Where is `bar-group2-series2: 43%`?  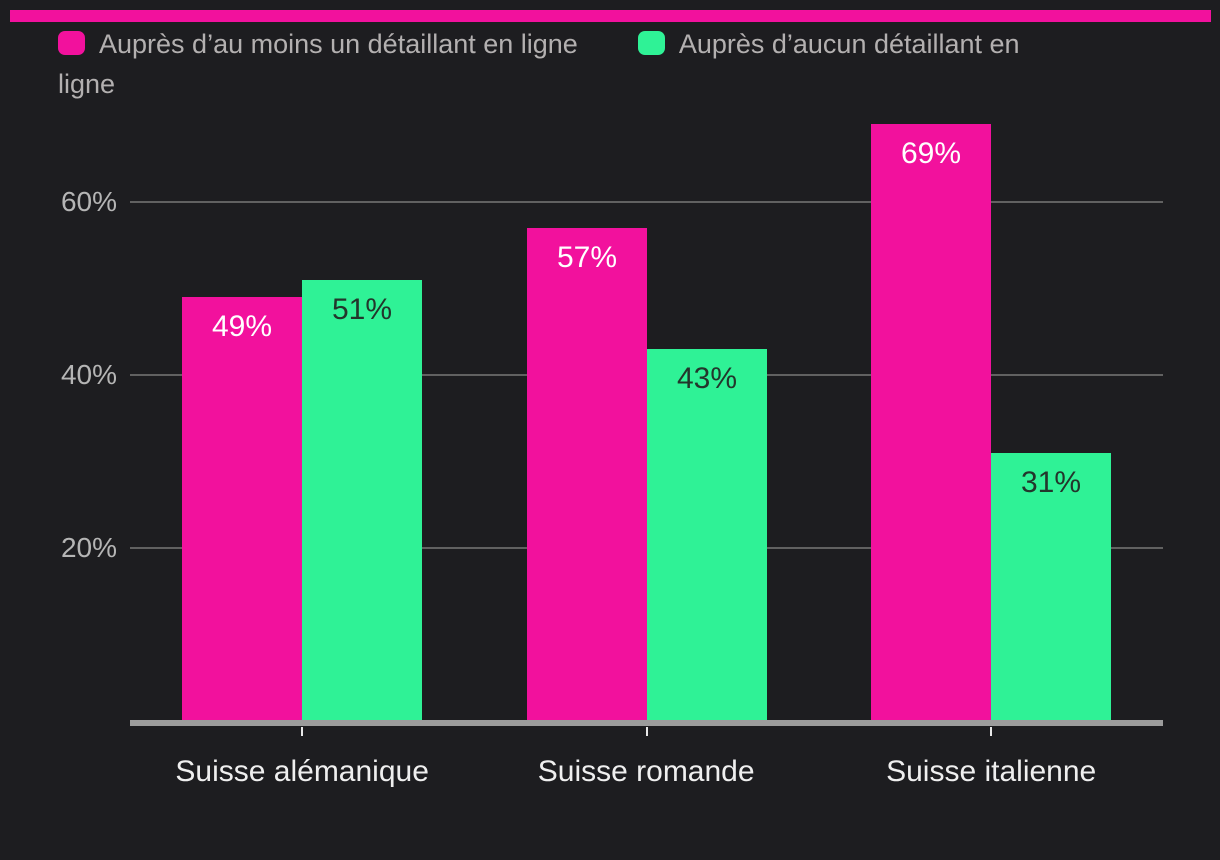
bar-group2-series2: 43% is located at coordinates (707, 535).